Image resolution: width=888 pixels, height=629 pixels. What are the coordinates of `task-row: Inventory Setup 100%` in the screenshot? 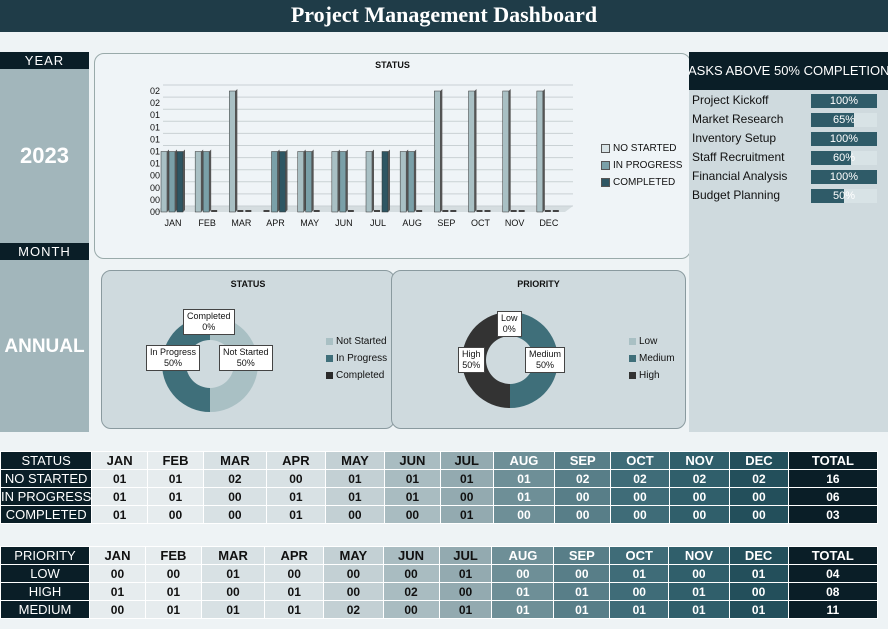 It's located at (787, 139).